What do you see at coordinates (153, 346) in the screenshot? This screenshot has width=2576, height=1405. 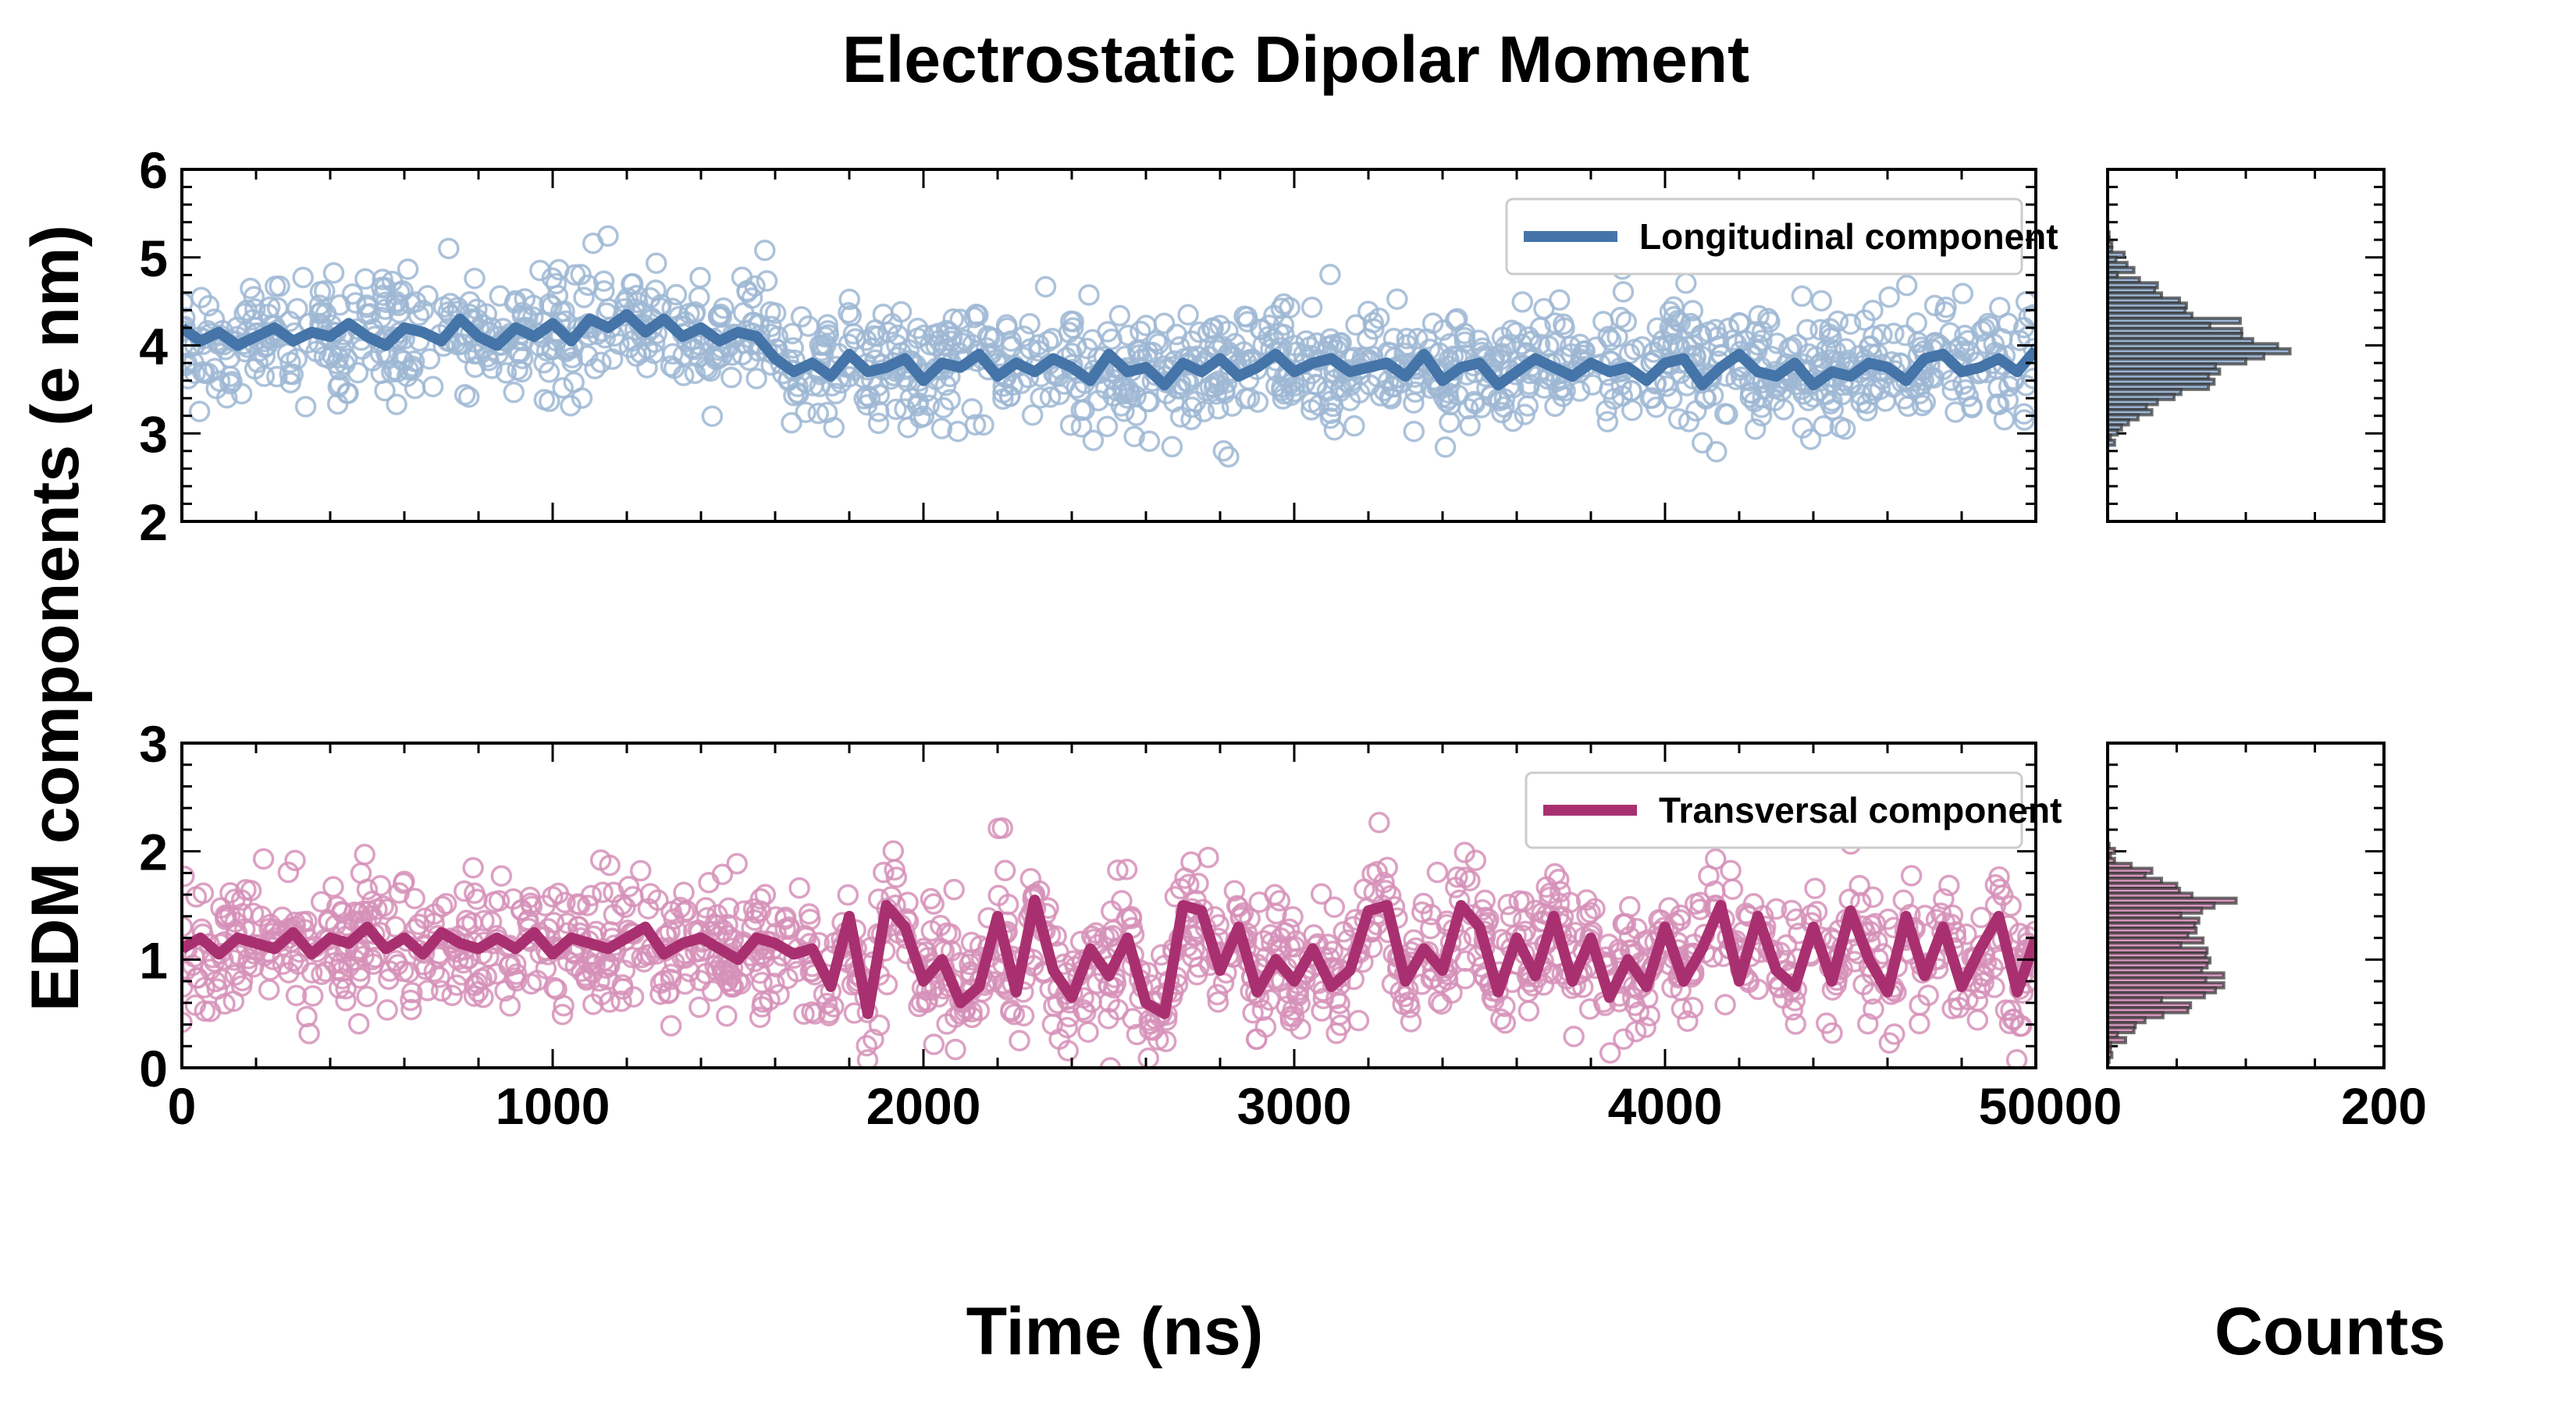 I see `y-tick-label: 4` at bounding box center [153, 346].